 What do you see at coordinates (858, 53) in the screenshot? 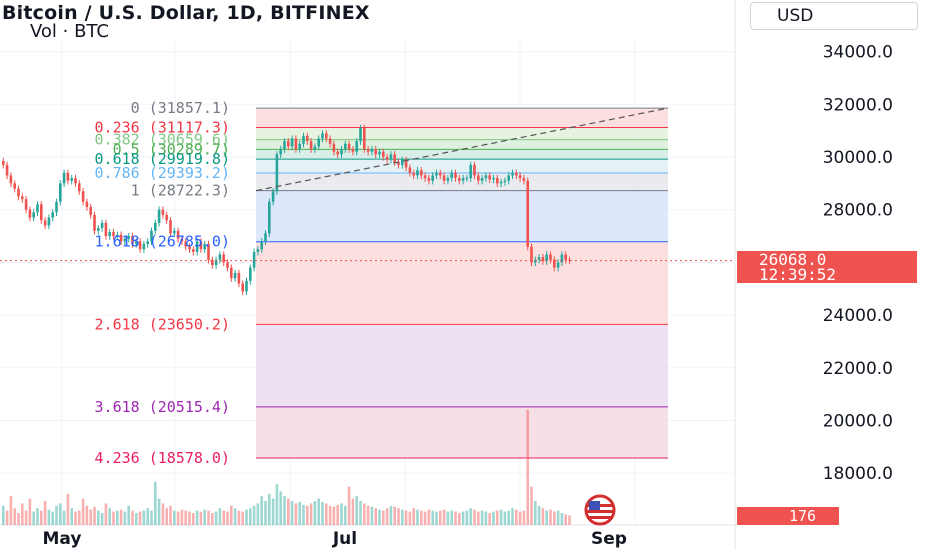
I see `price-axis-label: 34000.0` at bounding box center [858, 53].